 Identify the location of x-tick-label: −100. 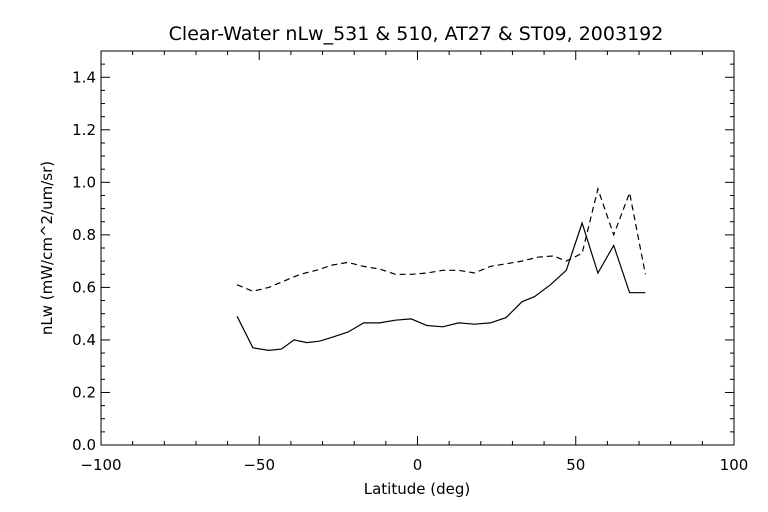
(100, 465).